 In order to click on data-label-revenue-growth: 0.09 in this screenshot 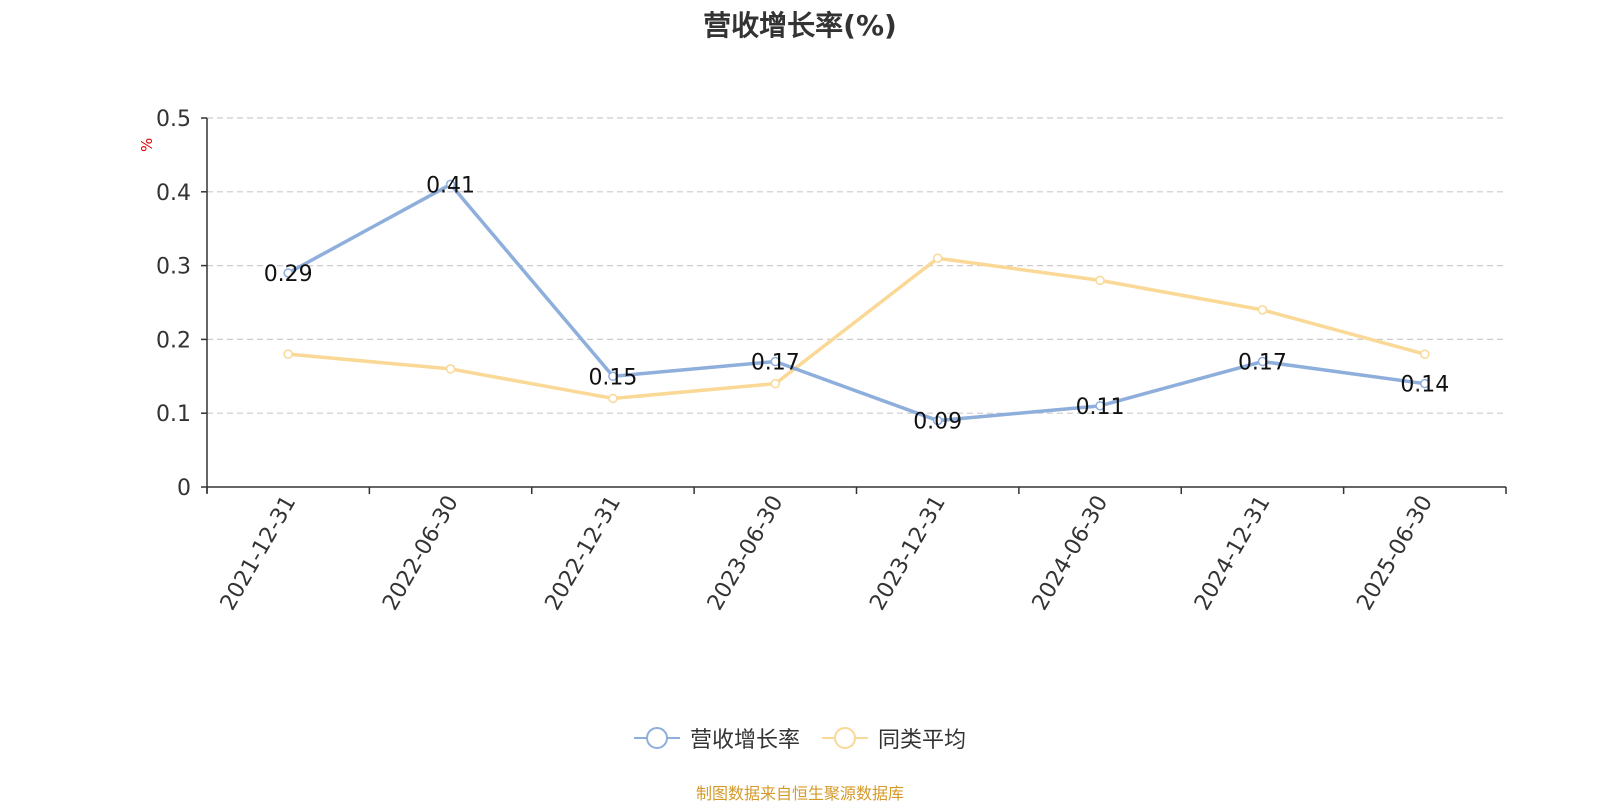, I will do `click(937, 422)`.